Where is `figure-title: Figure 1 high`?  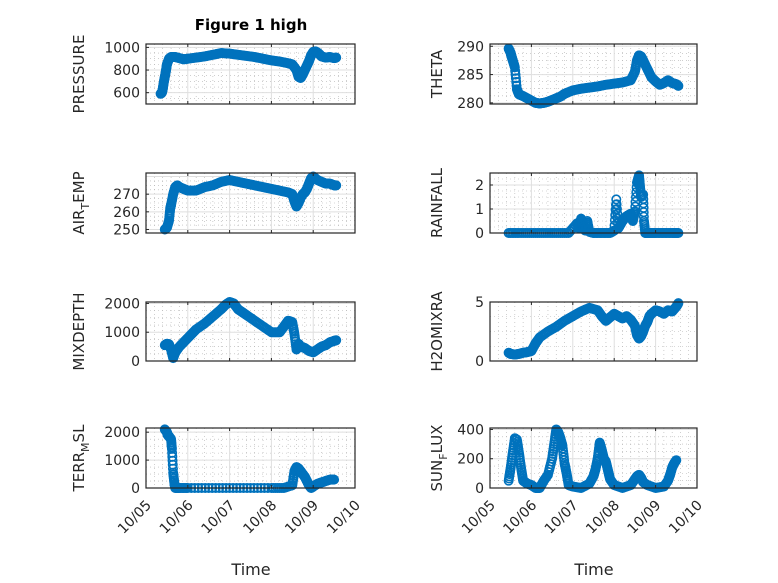 figure-title: Figure 1 high is located at coordinates (251, 25).